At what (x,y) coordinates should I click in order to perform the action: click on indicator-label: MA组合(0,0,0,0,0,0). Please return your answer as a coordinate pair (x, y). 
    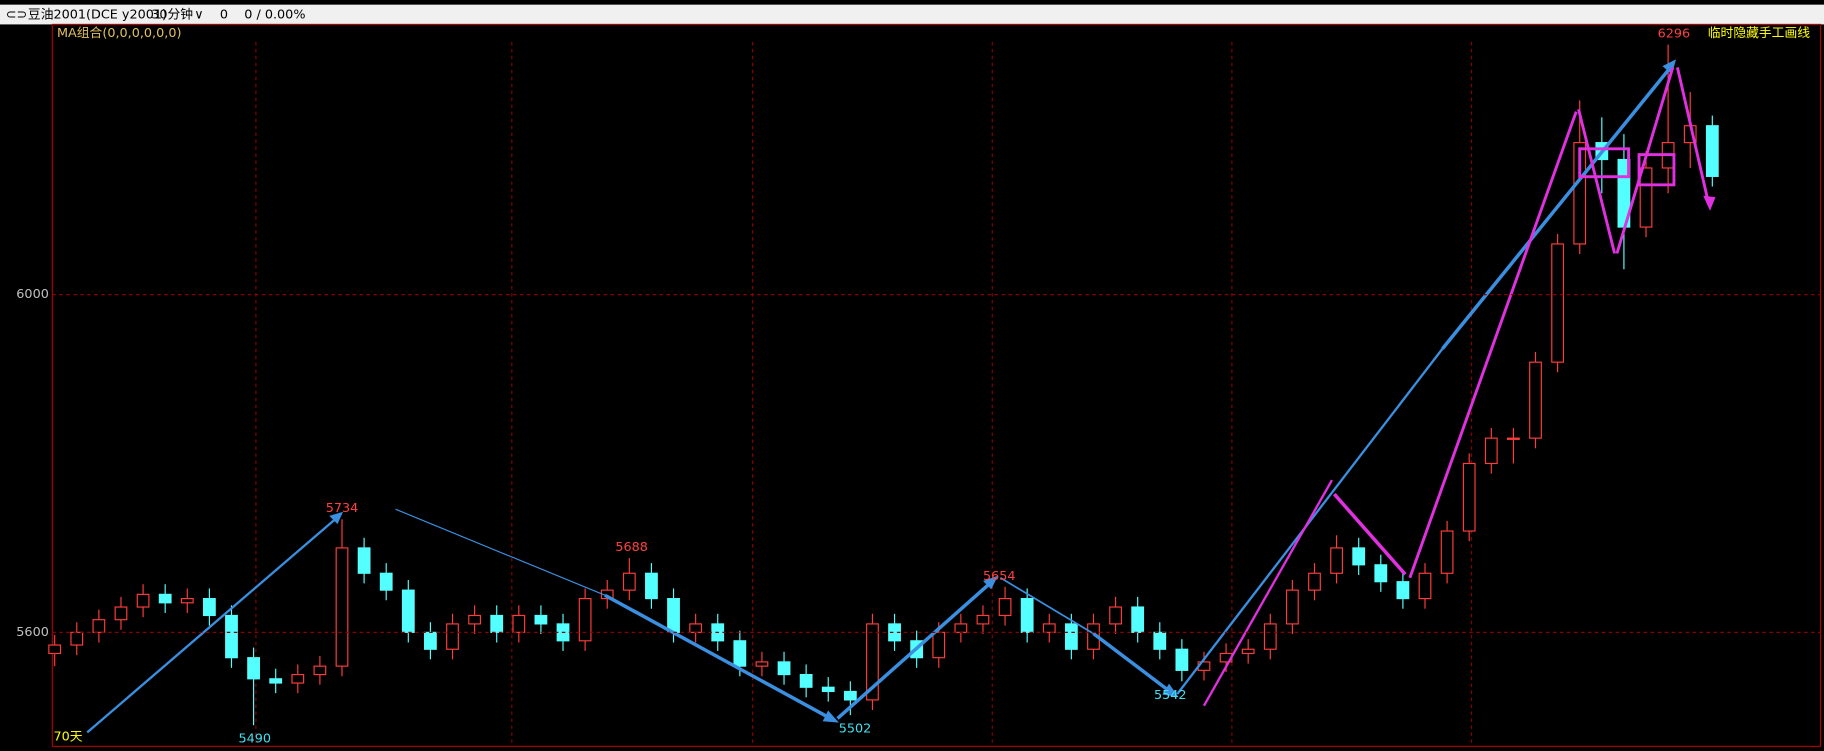
    Looking at the image, I should click on (119, 33).